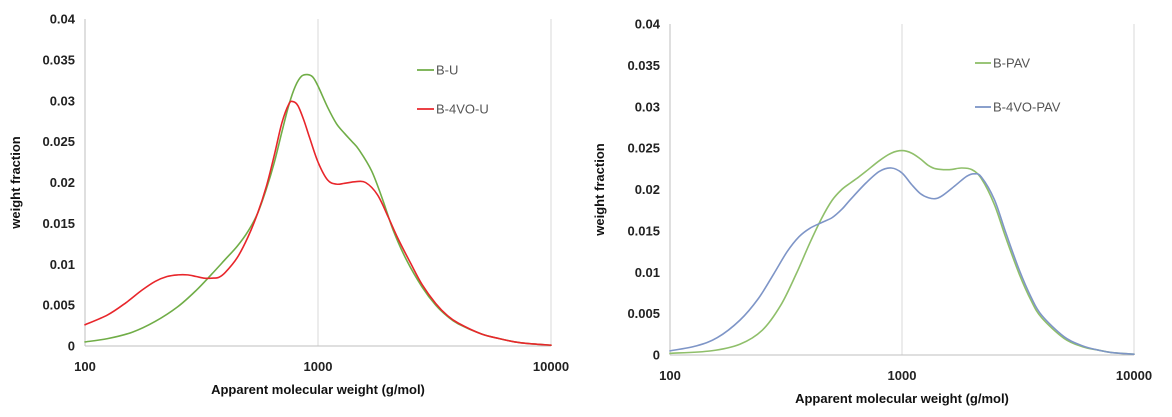 Image resolution: width=1172 pixels, height=417 pixels. Describe the element at coordinates (63, 19) in the screenshot. I see `left-chart-y-tick-label: 0.04` at that location.